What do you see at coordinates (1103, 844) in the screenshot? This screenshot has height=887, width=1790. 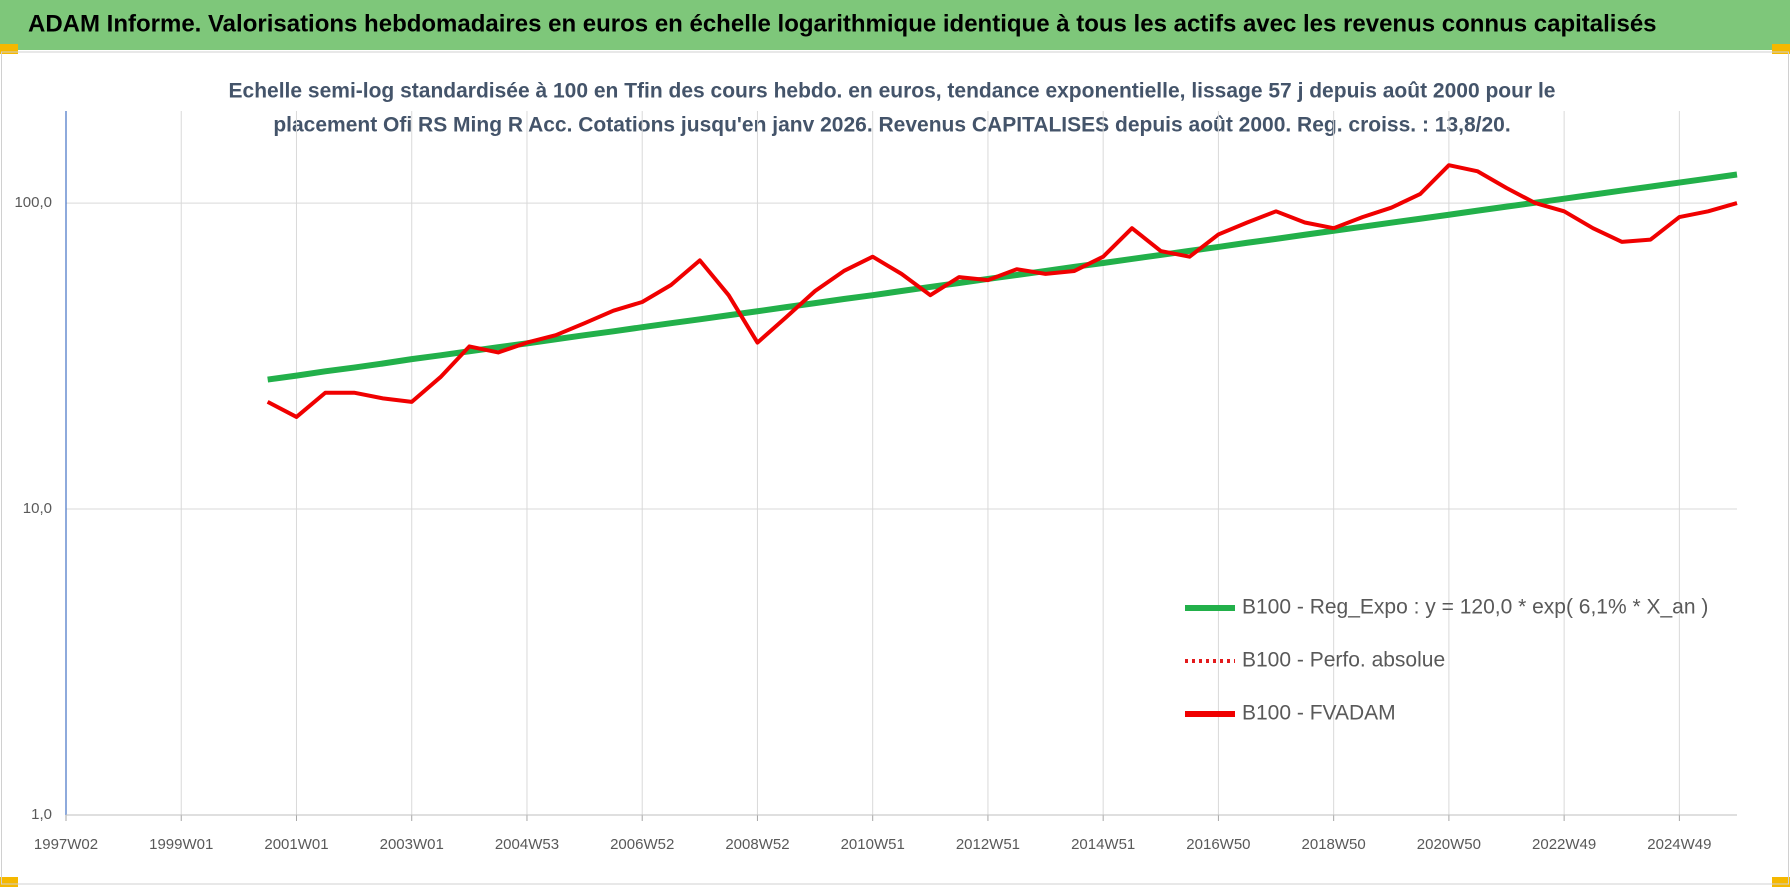 I see `x-tick-label: 2014W51` at bounding box center [1103, 844].